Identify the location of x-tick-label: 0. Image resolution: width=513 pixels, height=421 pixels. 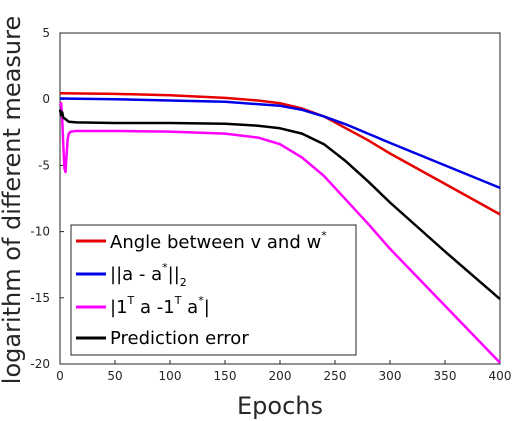
(60, 376).